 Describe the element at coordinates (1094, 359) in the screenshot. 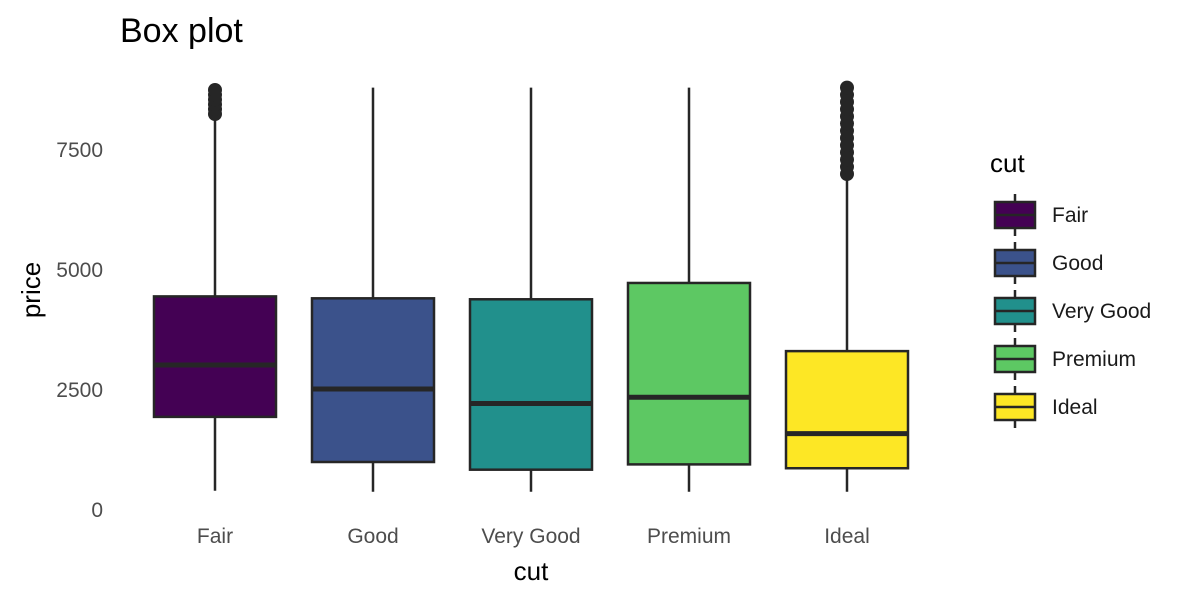

I see `legend-label: Premium` at that location.